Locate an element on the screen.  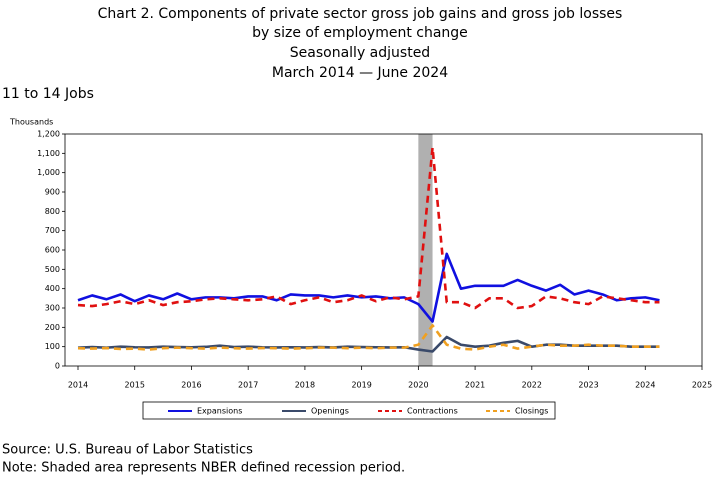
x-tick-label: 2017 is located at coordinates (248, 385).